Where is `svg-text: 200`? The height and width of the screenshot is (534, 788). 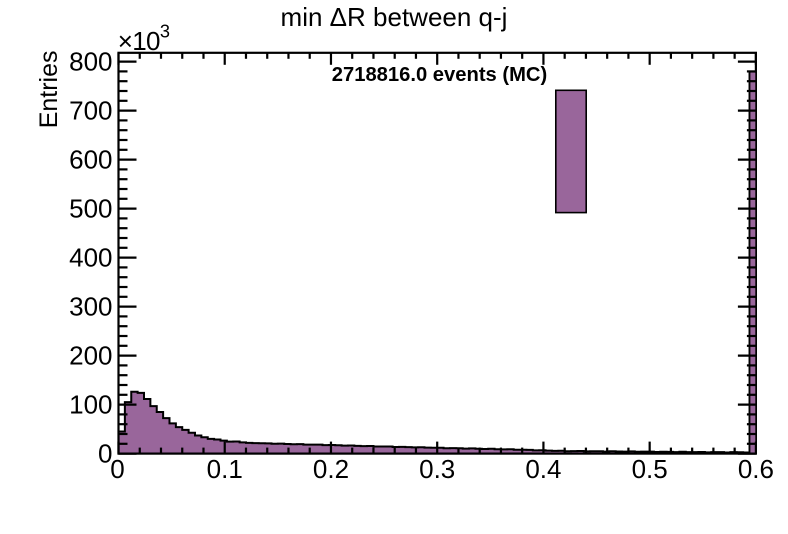 svg-text: 200 is located at coordinates (90, 356).